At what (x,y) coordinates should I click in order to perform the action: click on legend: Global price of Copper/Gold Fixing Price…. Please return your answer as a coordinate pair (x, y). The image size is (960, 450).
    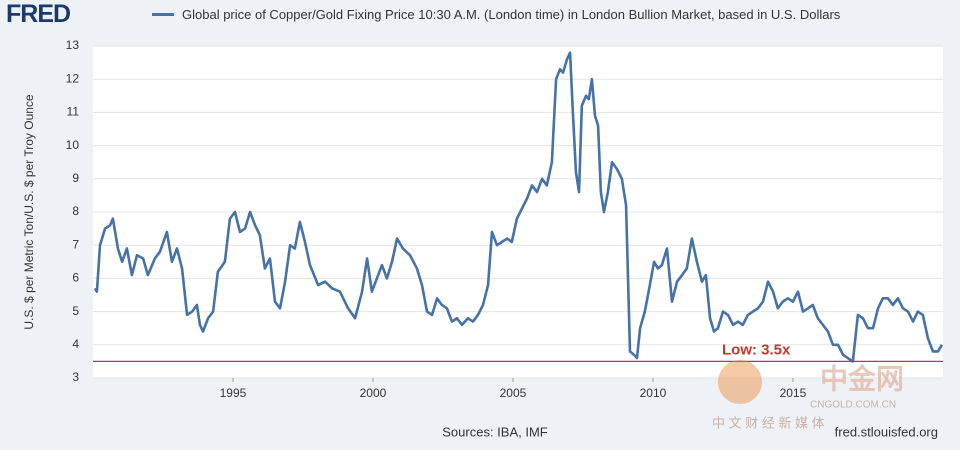
    Looking at the image, I should click on (512, 14).